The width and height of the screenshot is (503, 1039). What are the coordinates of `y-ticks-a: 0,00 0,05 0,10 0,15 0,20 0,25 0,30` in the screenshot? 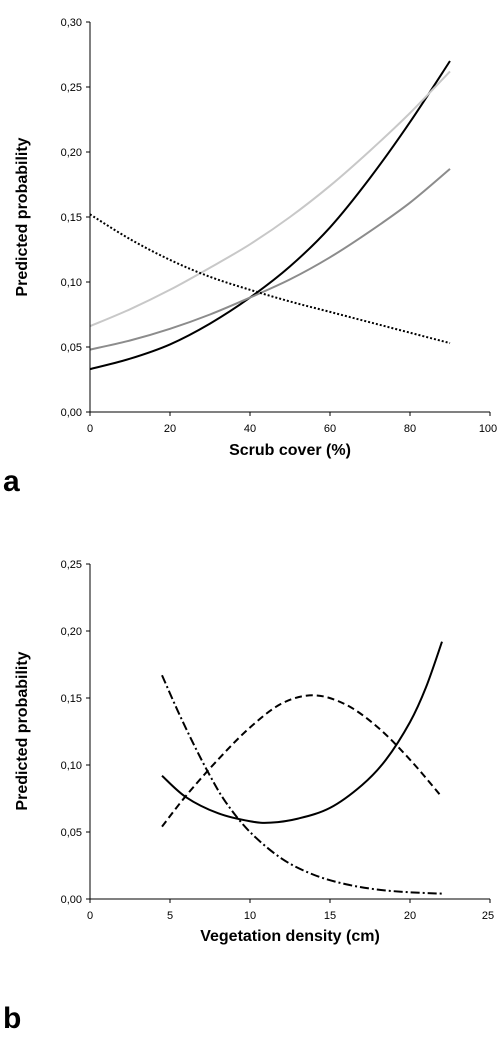 It's located at (75, 218).